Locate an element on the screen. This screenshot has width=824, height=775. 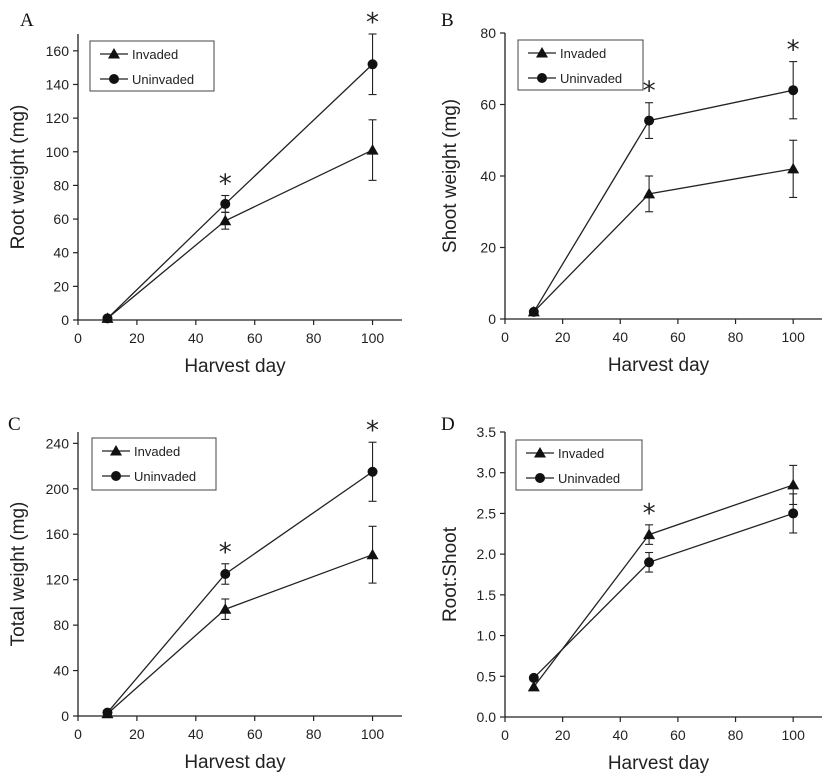
y-axis-title: Total weight (mg) is located at coordinates (18, 574).